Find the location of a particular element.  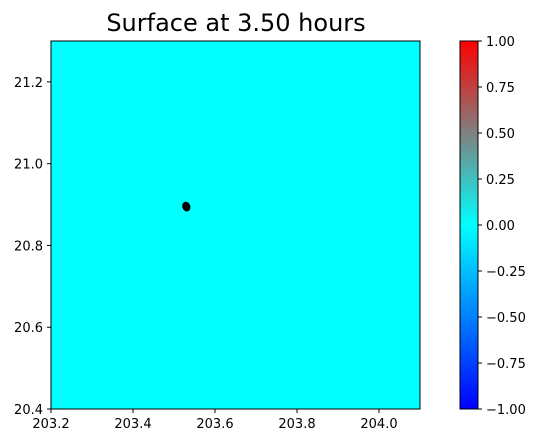

x-tick-label: 204.0 is located at coordinates (378, 424).